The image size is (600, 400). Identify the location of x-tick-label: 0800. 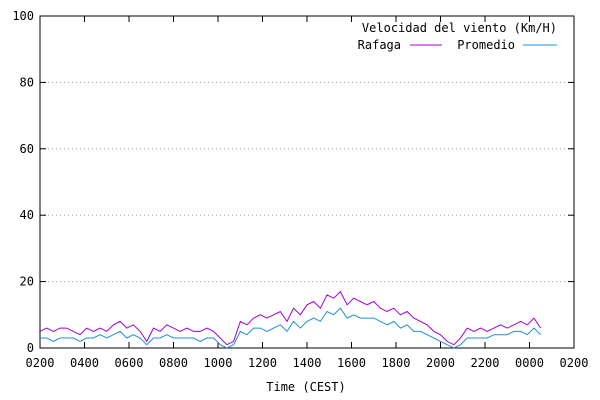
(173, 363).